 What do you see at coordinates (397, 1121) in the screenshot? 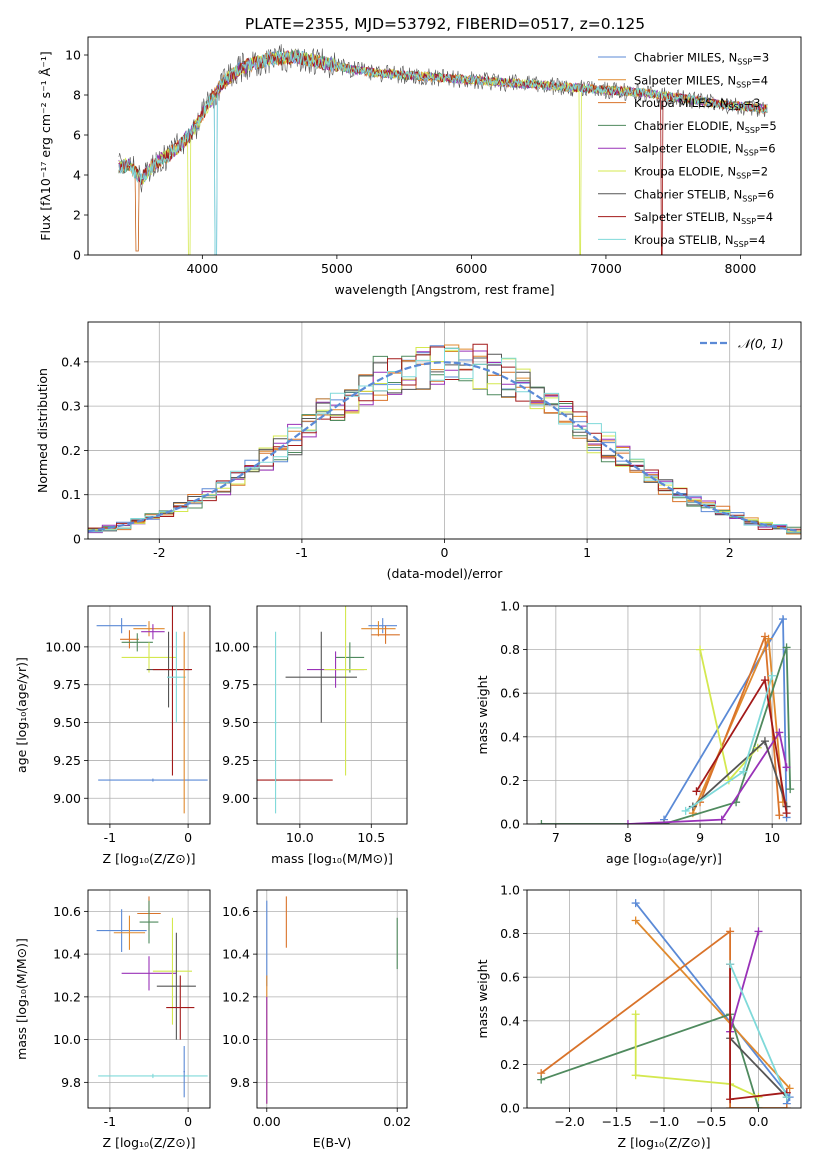
I see `x-tick-label: 0.02` at bounding box center [397, 1121].